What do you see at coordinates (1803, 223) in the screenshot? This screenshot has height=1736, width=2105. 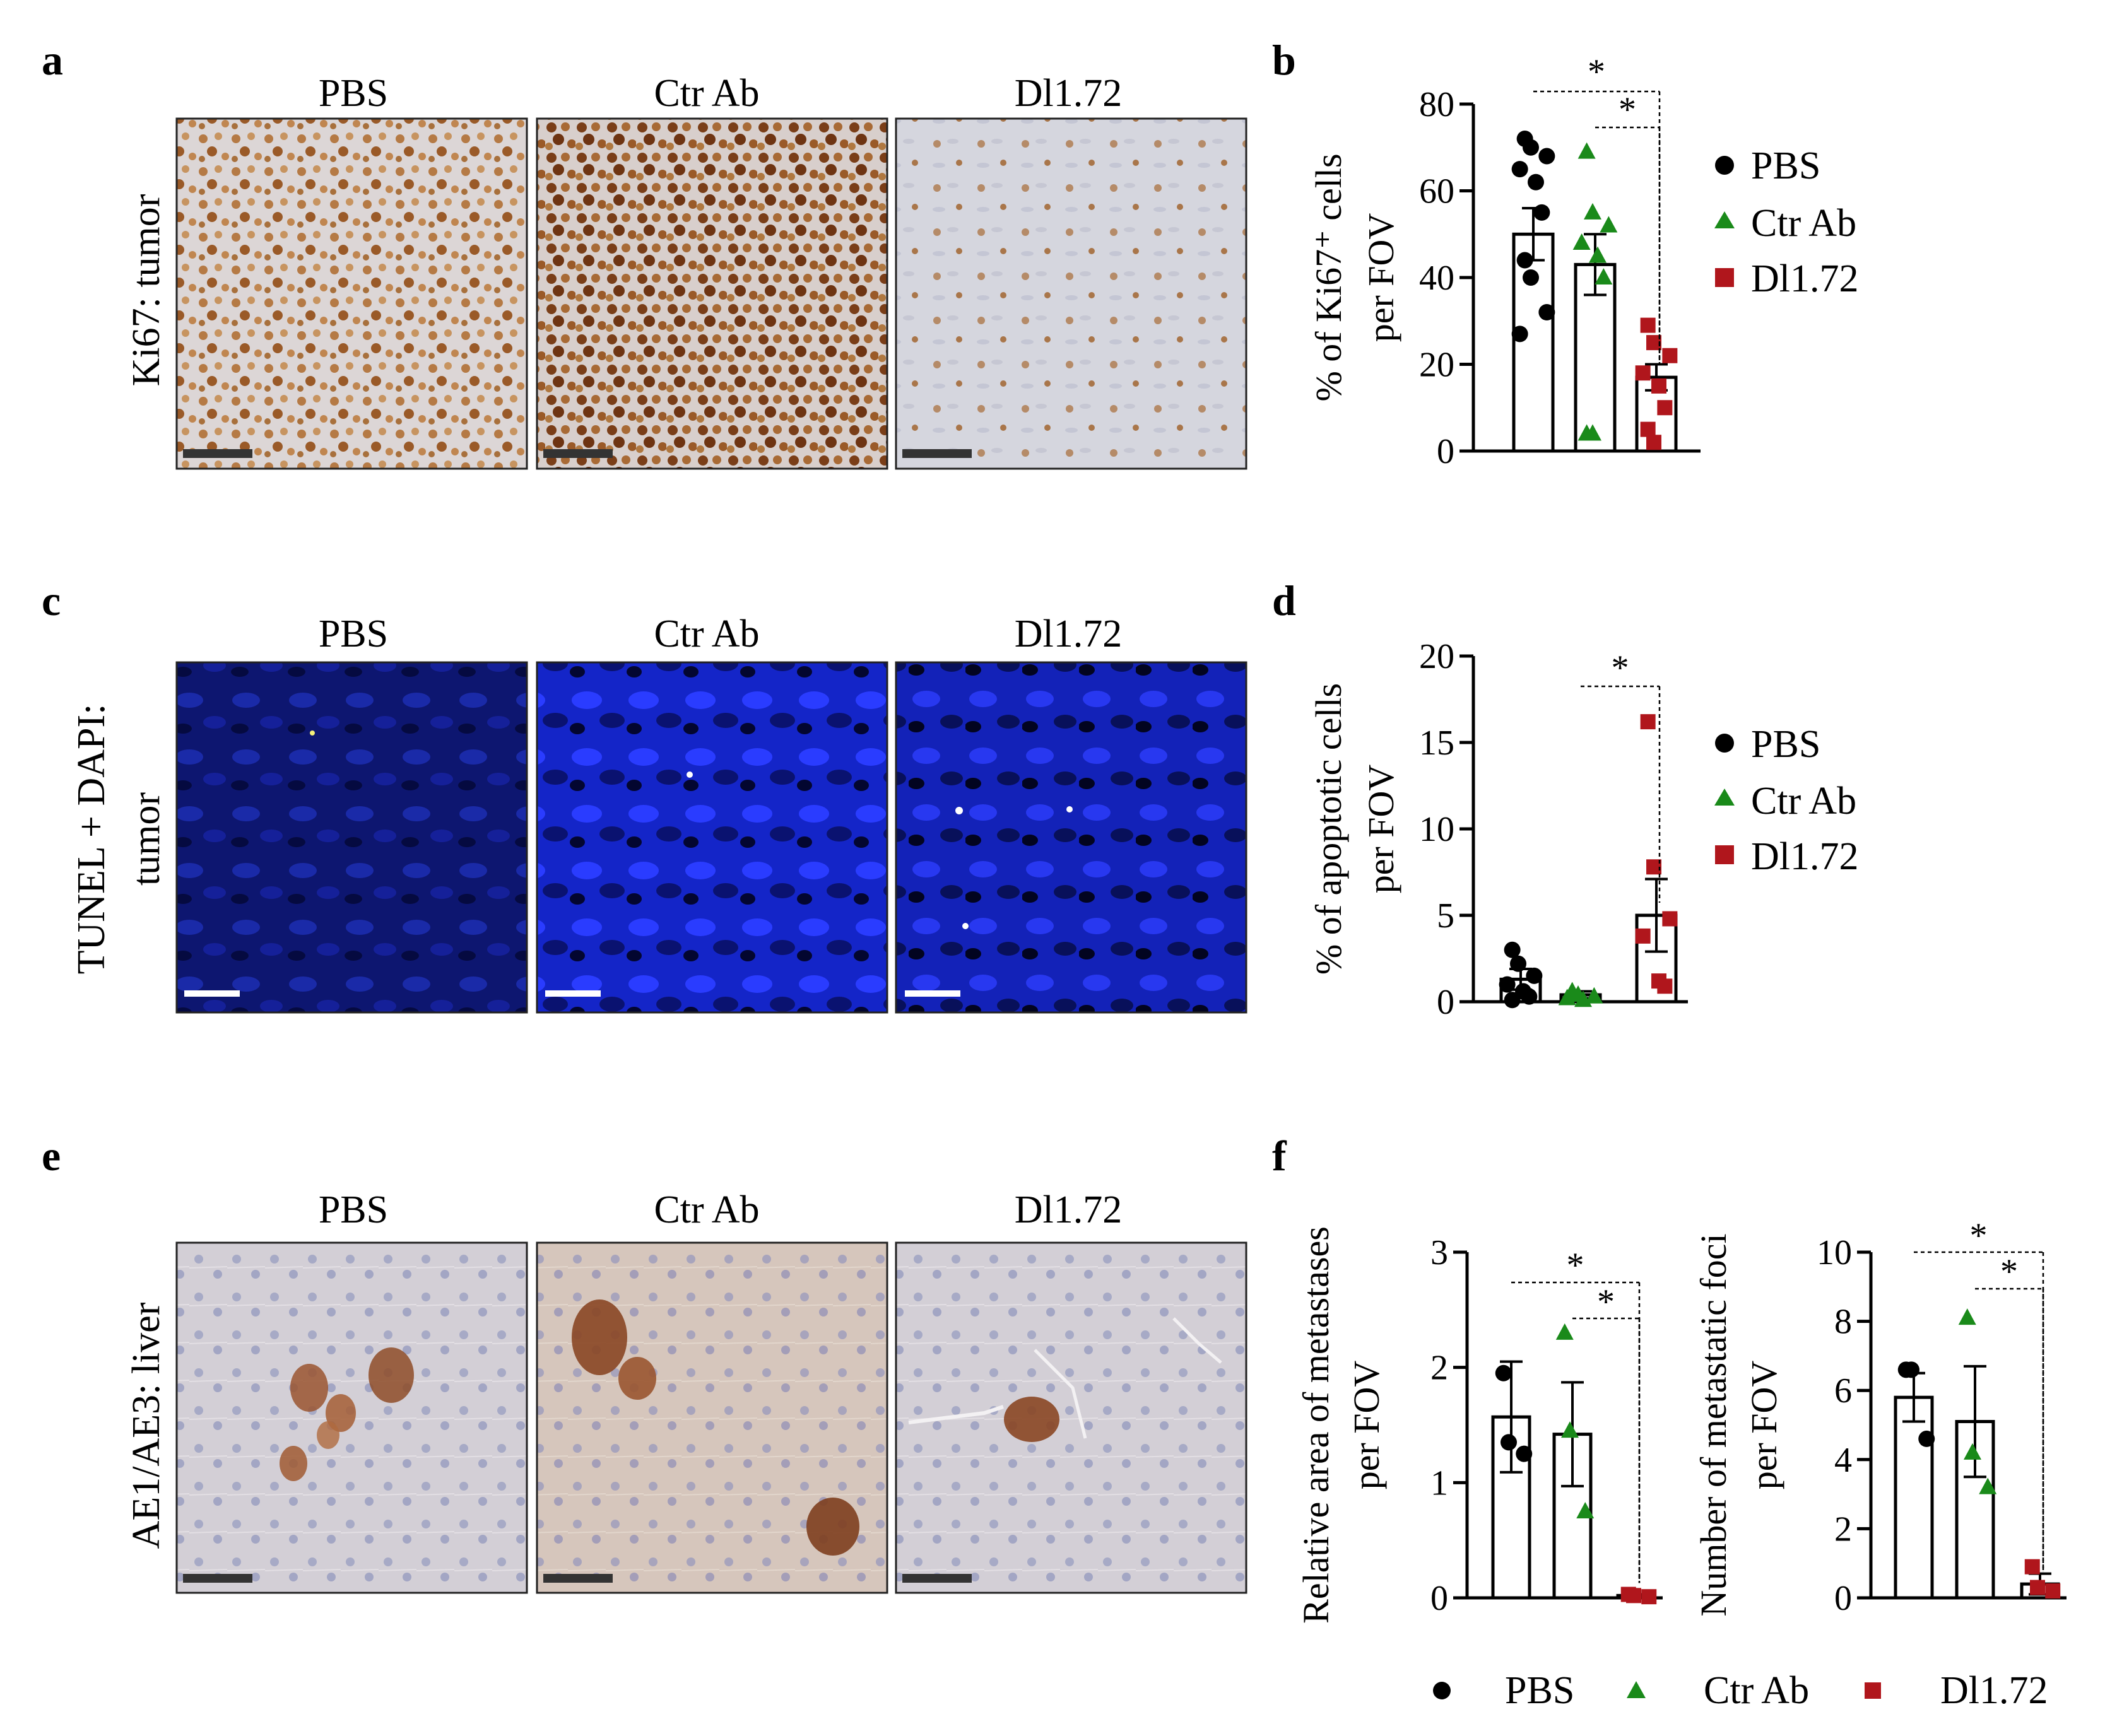 I see `legend-b-ctr-label: Ctr Ab` at bounding box center [1803, 223].